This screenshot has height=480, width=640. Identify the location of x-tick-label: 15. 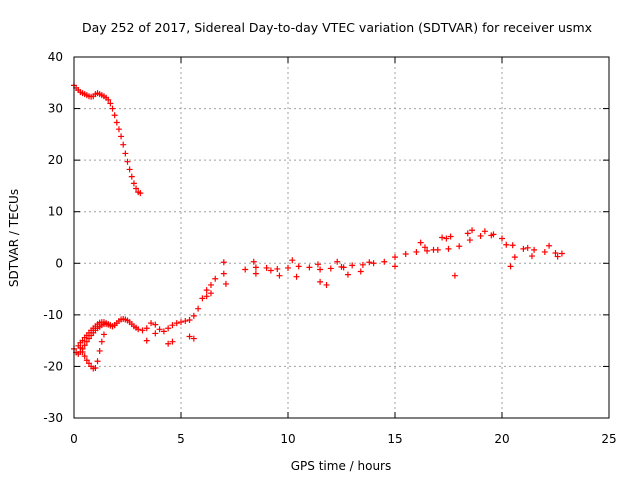
(394, 439).